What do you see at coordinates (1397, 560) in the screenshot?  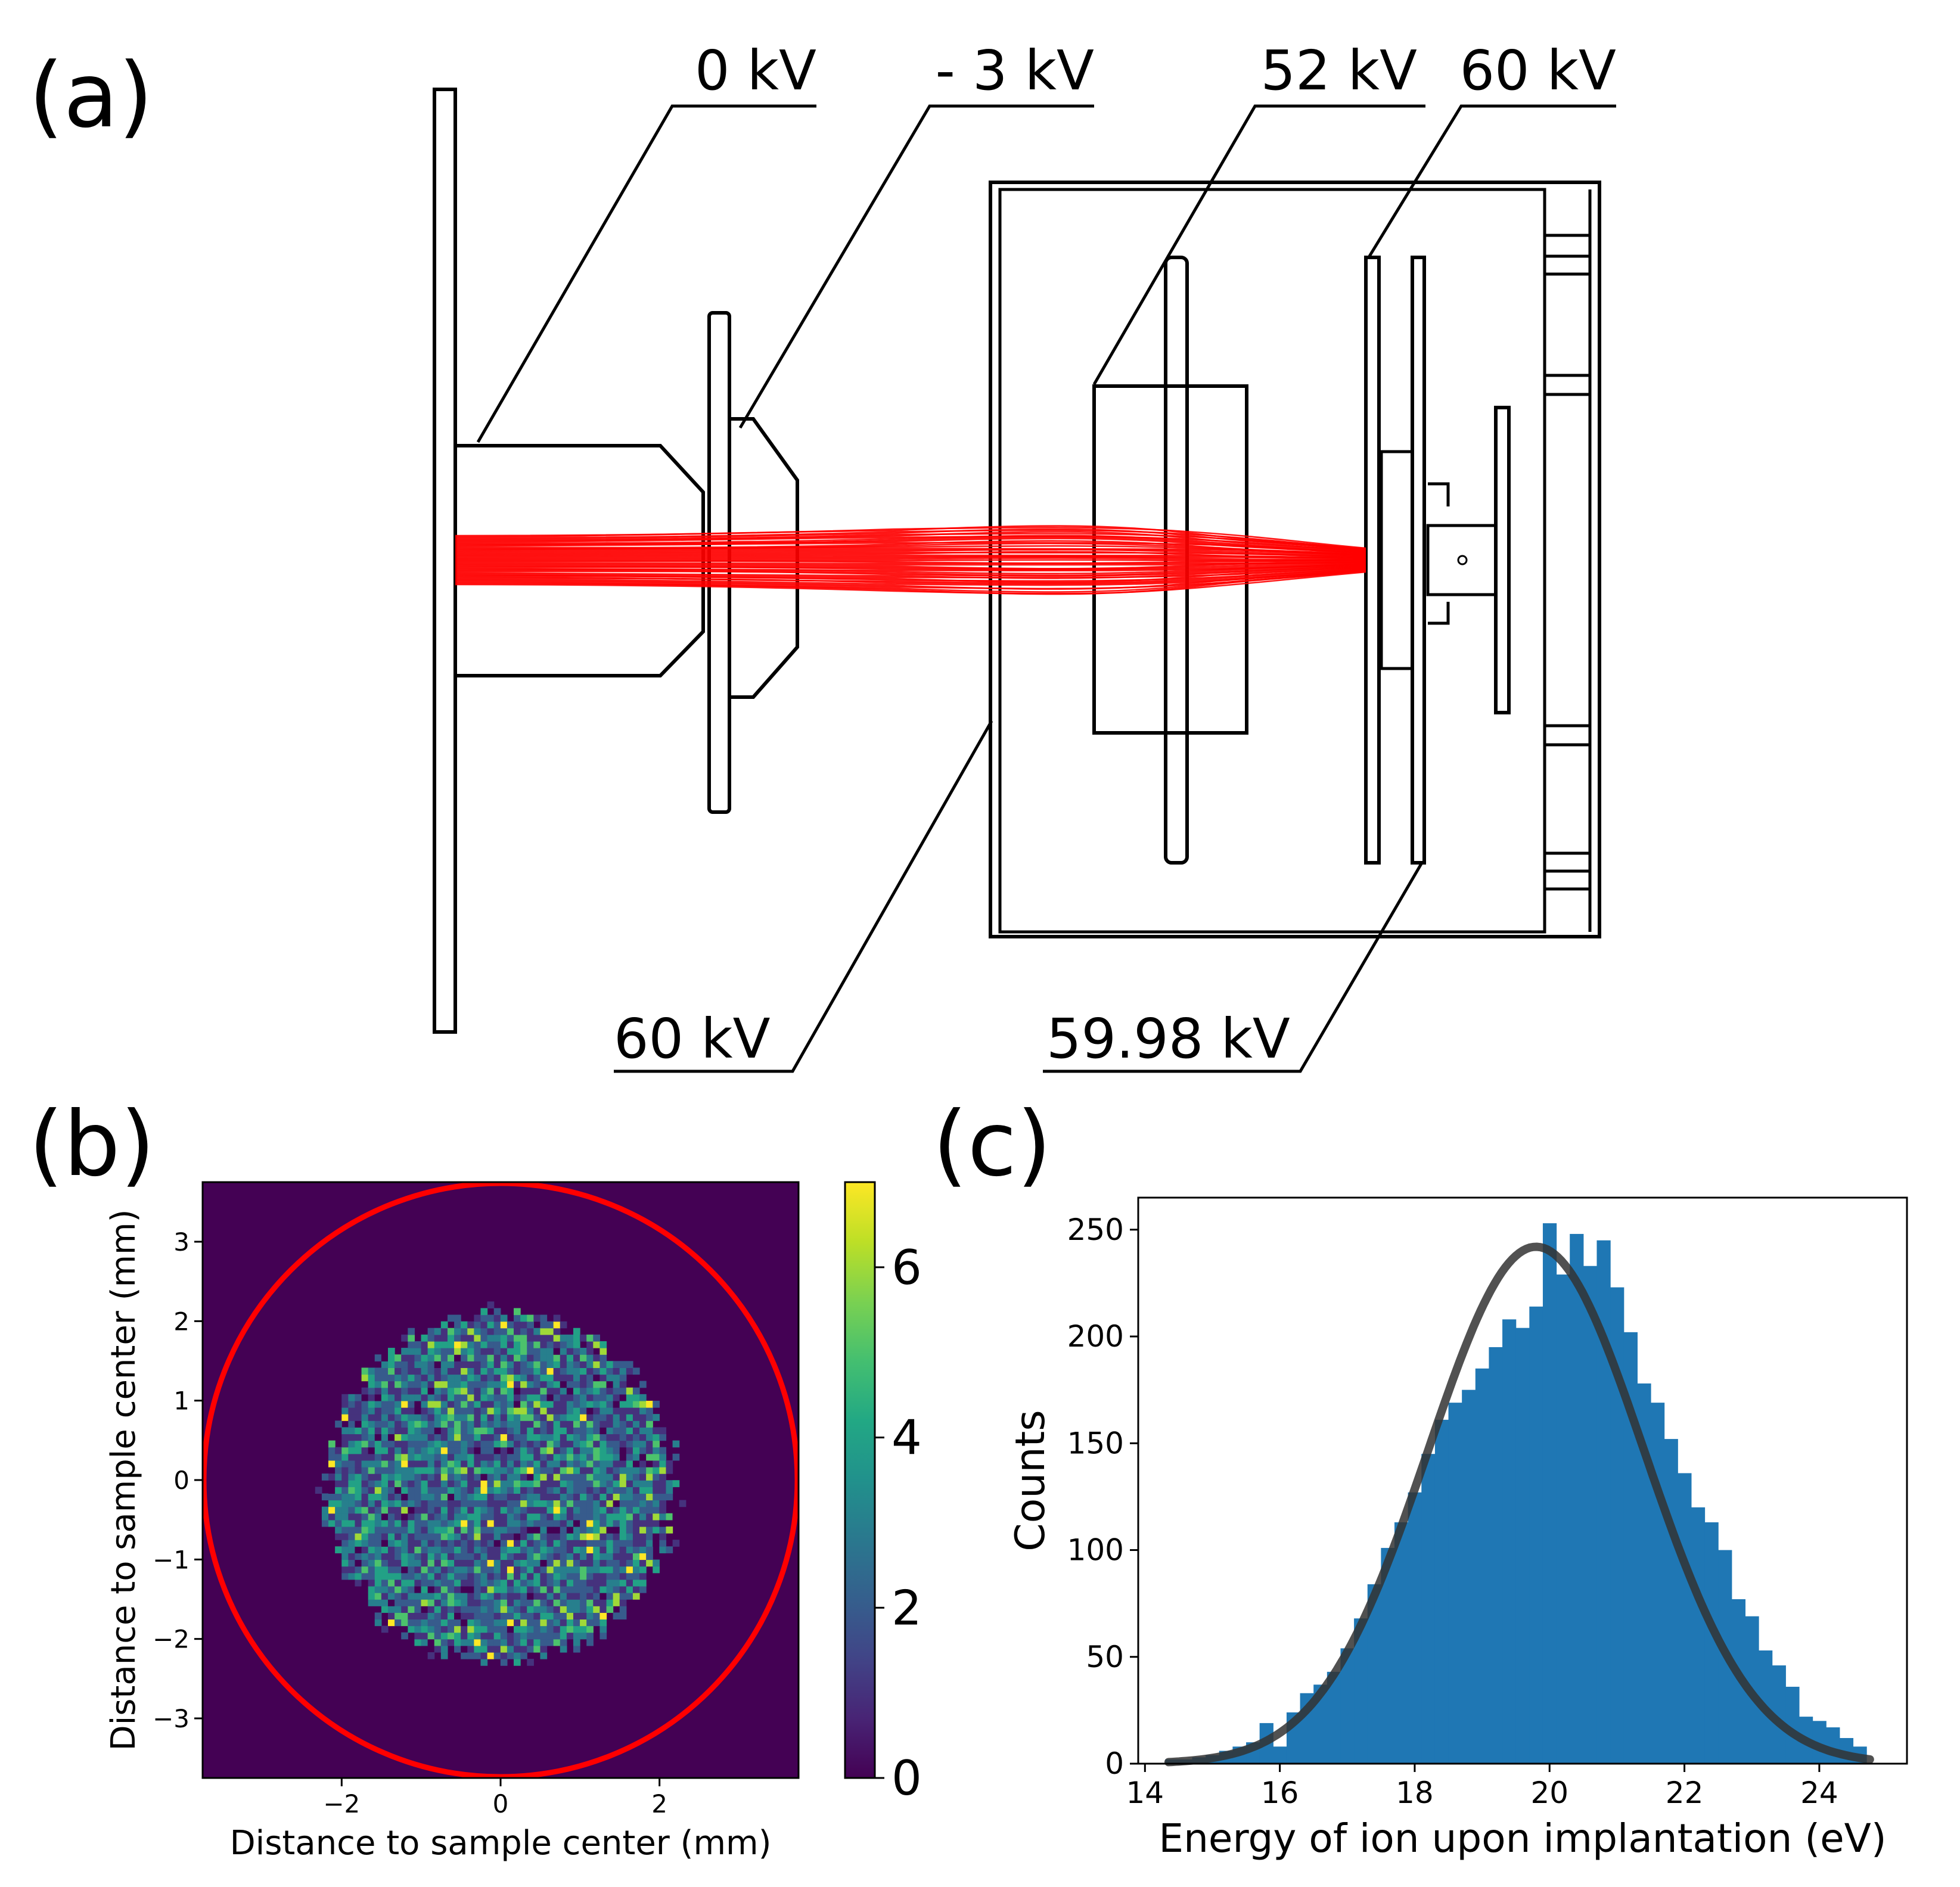 I see `sample-holder` at bounding box center [1397, 560].